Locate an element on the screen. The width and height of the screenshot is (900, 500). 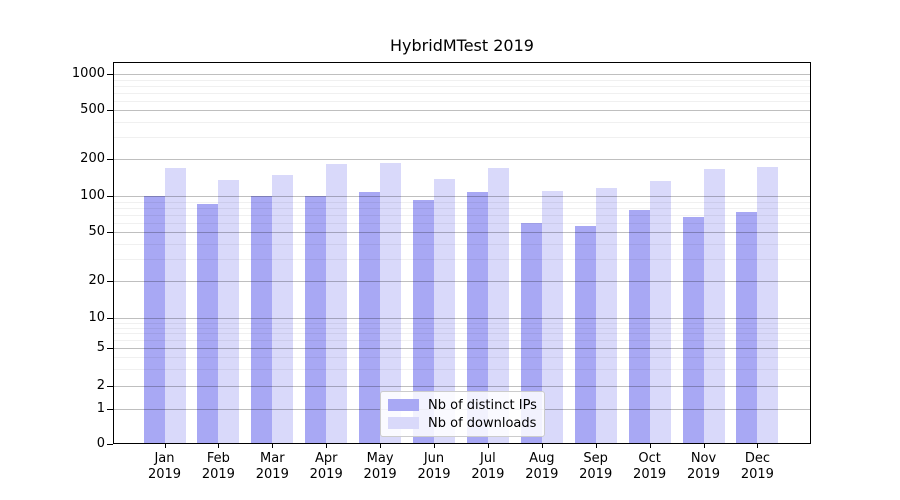
bar-downloads-may is located at coordinates (391, 303).